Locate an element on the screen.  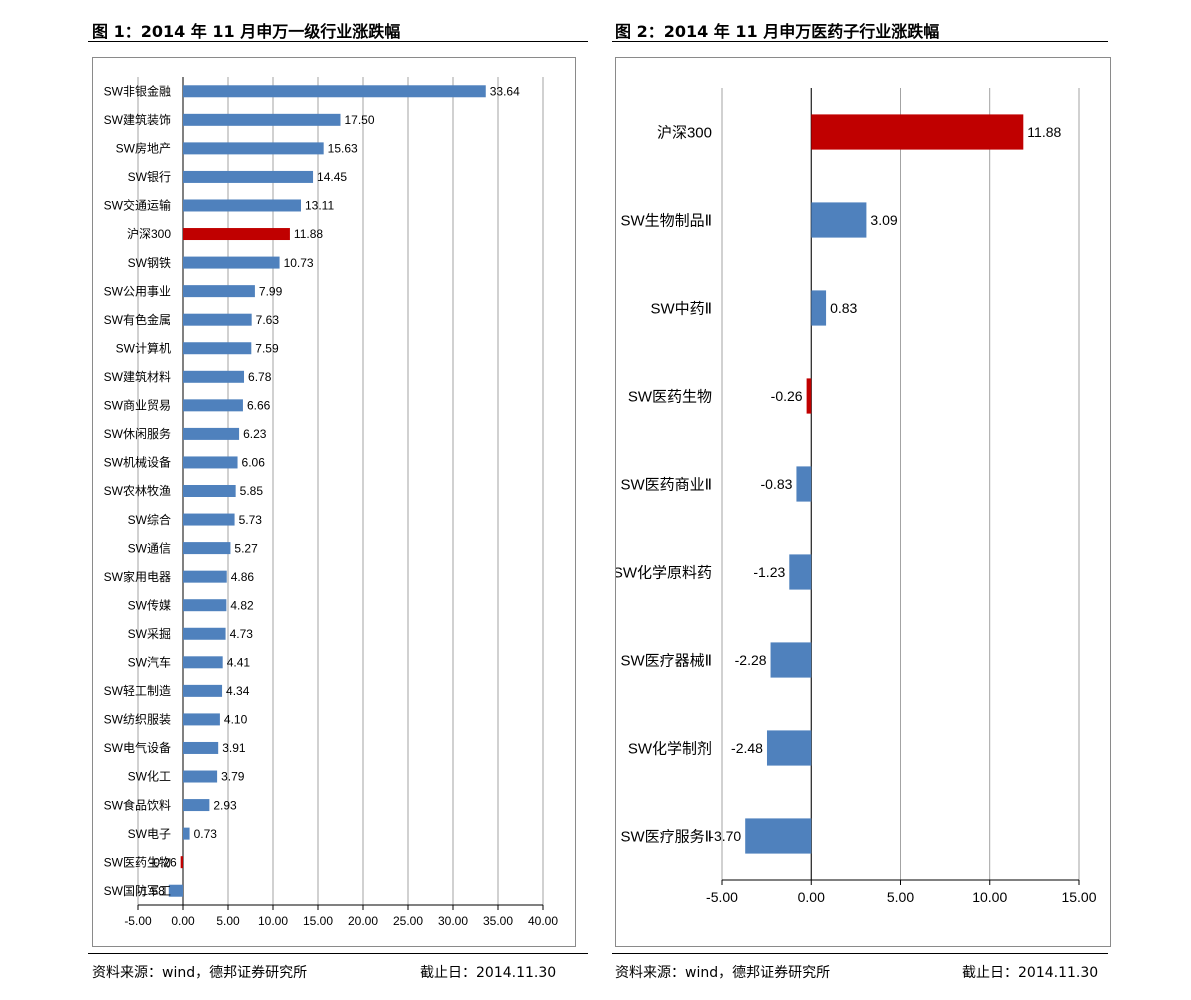
right-date-text: 截止日：2014.11.30 is located at coordinates (1030, 973).